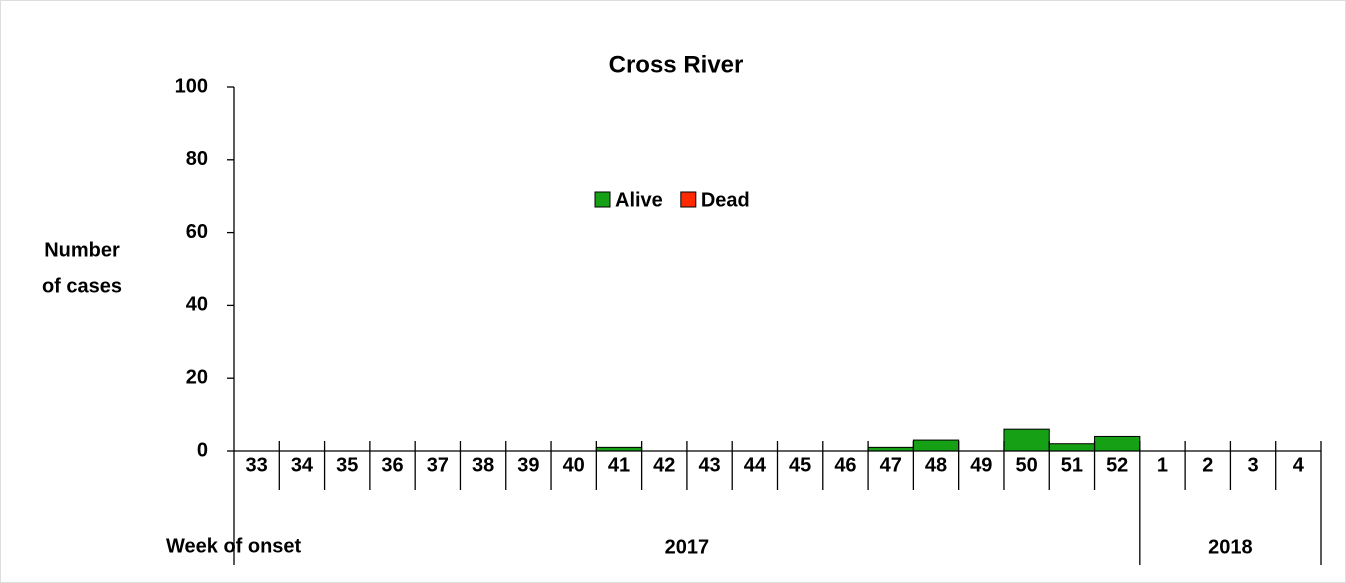 This screenshot has width=1346, height=583. I want to click on y-axis-label: Number, so click(82, 250).